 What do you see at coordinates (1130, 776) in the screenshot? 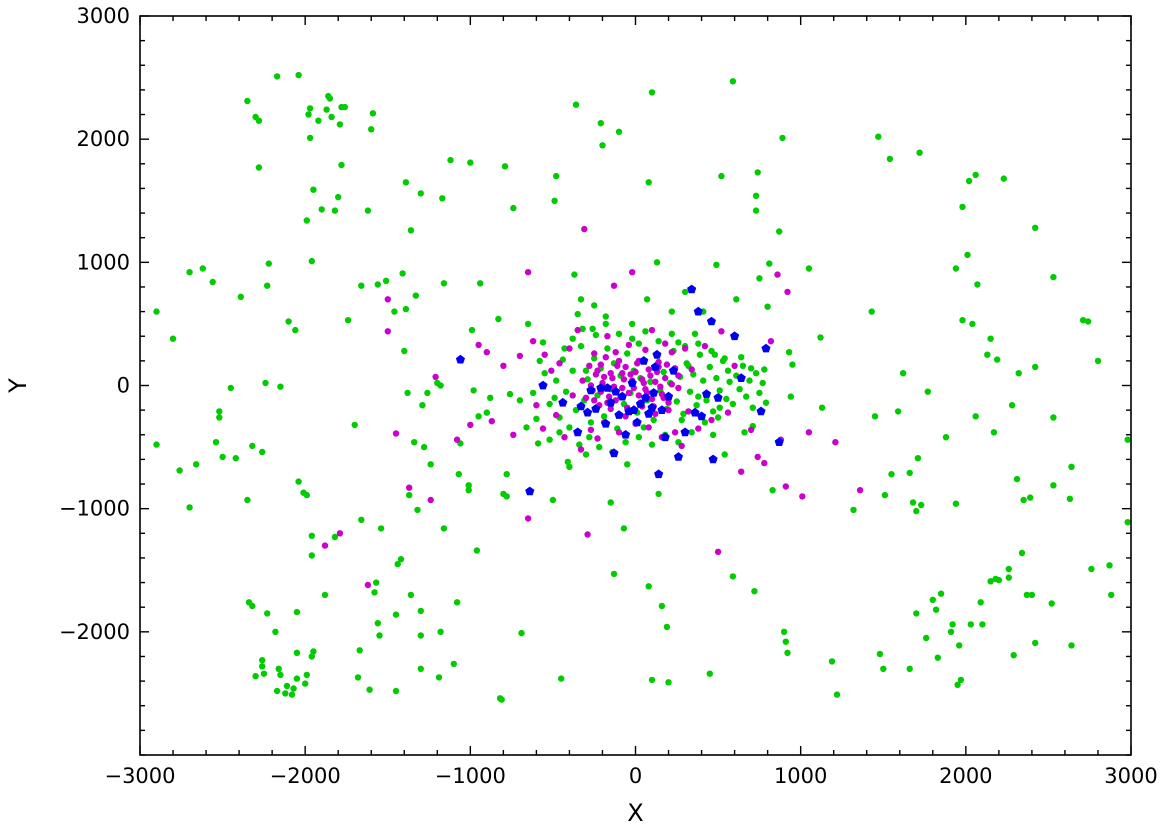
I see `x-tick-label: 3000` at bounding box center [1130, 776].